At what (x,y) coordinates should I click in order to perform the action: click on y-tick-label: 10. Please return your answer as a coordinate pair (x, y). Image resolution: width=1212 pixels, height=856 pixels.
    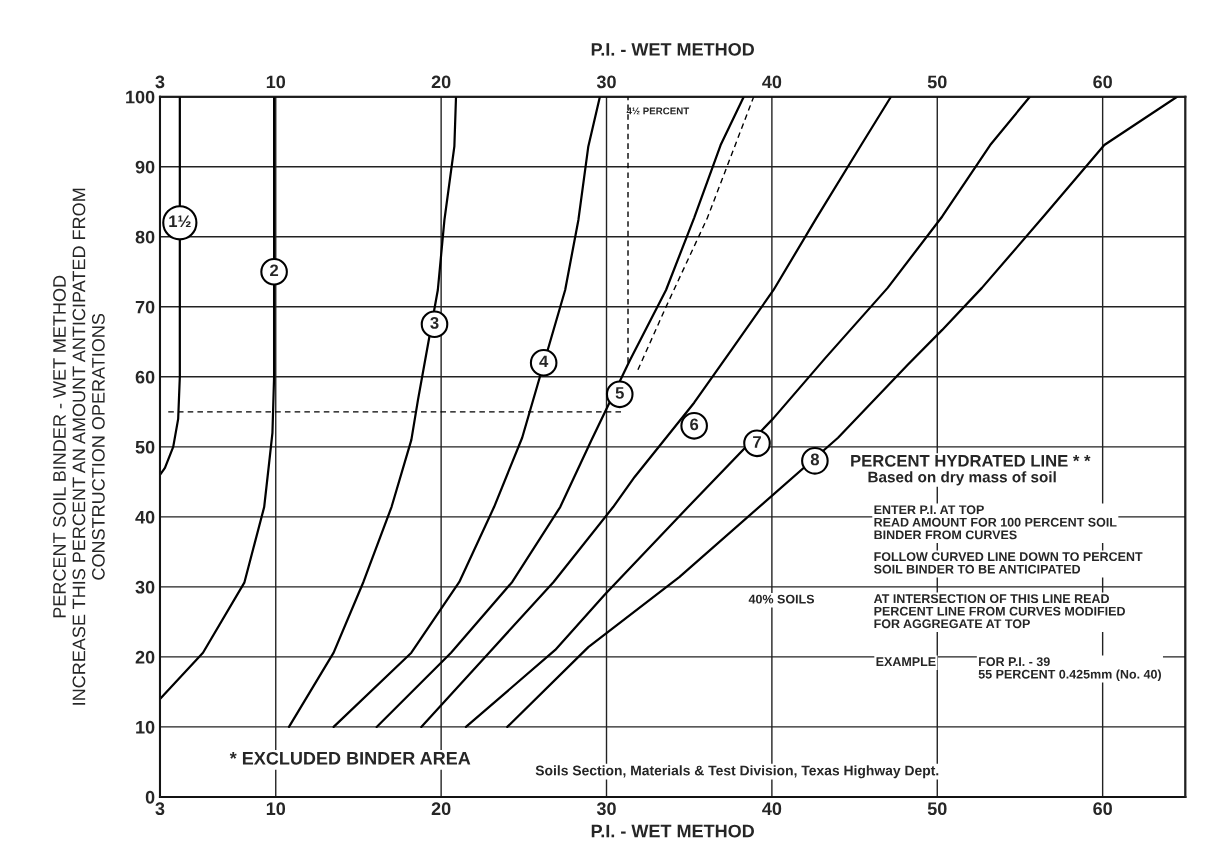
    Looking at the image, I should click on (145, 727).